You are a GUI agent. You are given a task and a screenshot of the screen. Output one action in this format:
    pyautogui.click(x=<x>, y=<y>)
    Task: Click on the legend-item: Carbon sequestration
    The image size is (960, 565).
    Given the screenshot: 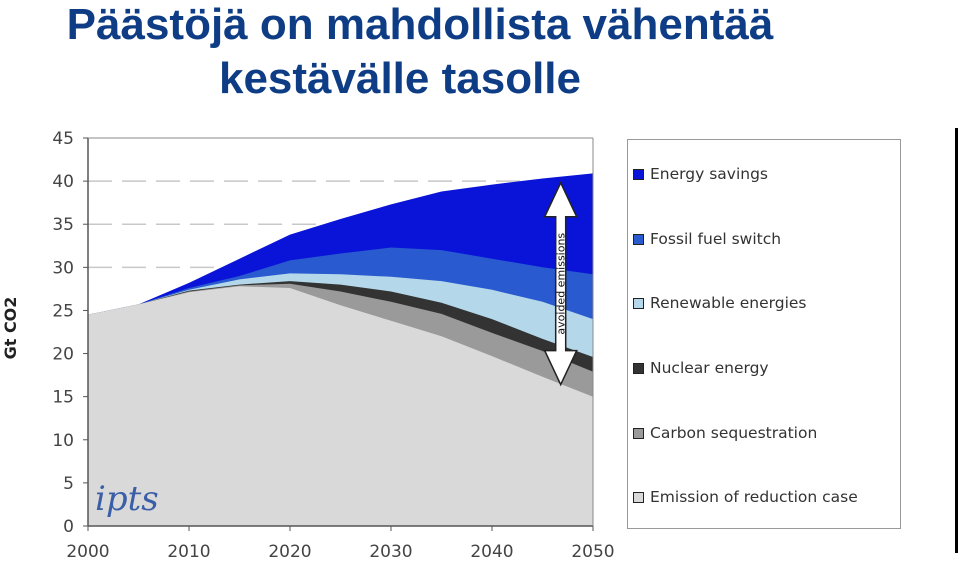 What is the action you would take?
    pyautogui.click(x=725, y=433)
    